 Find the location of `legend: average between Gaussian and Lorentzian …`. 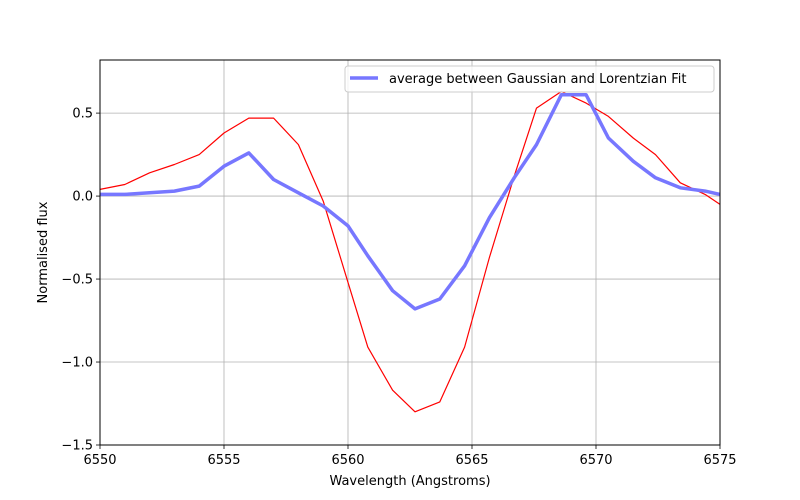

legend: average between Gaussian and Lorentzian … is located at coordinates (529, 79).